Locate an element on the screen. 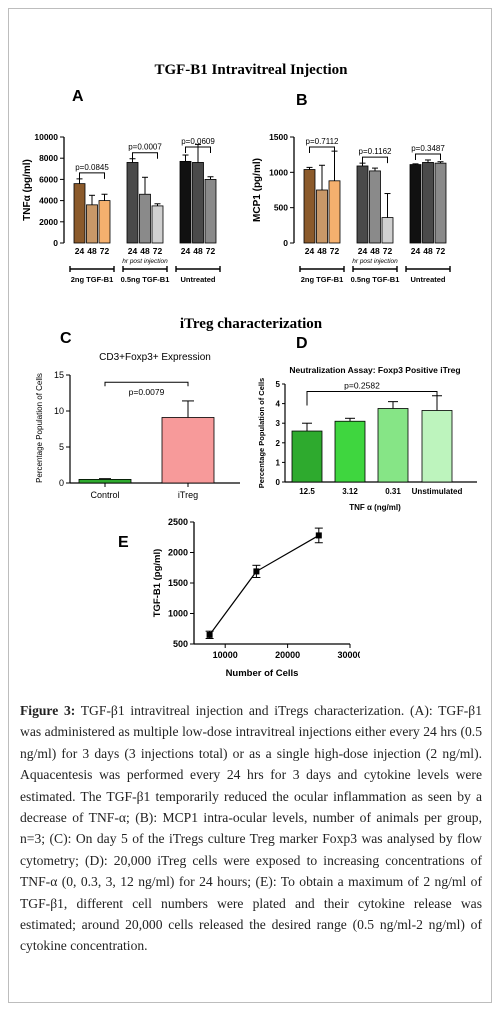 The height and width of the screenshot is (1013, 502). y-tick-label: 10 is located at coordinates (59, 411).